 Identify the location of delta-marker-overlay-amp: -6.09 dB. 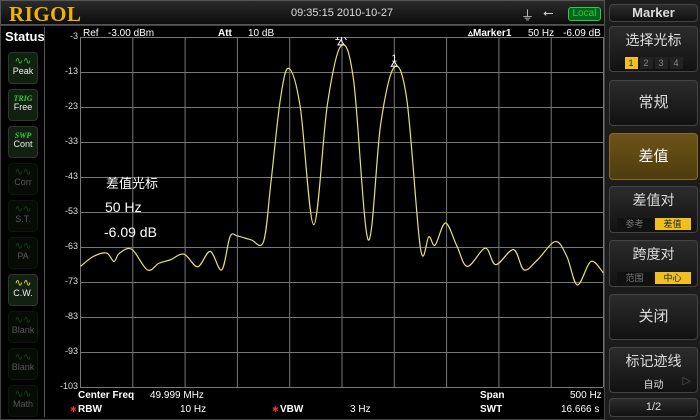
(130, 232).